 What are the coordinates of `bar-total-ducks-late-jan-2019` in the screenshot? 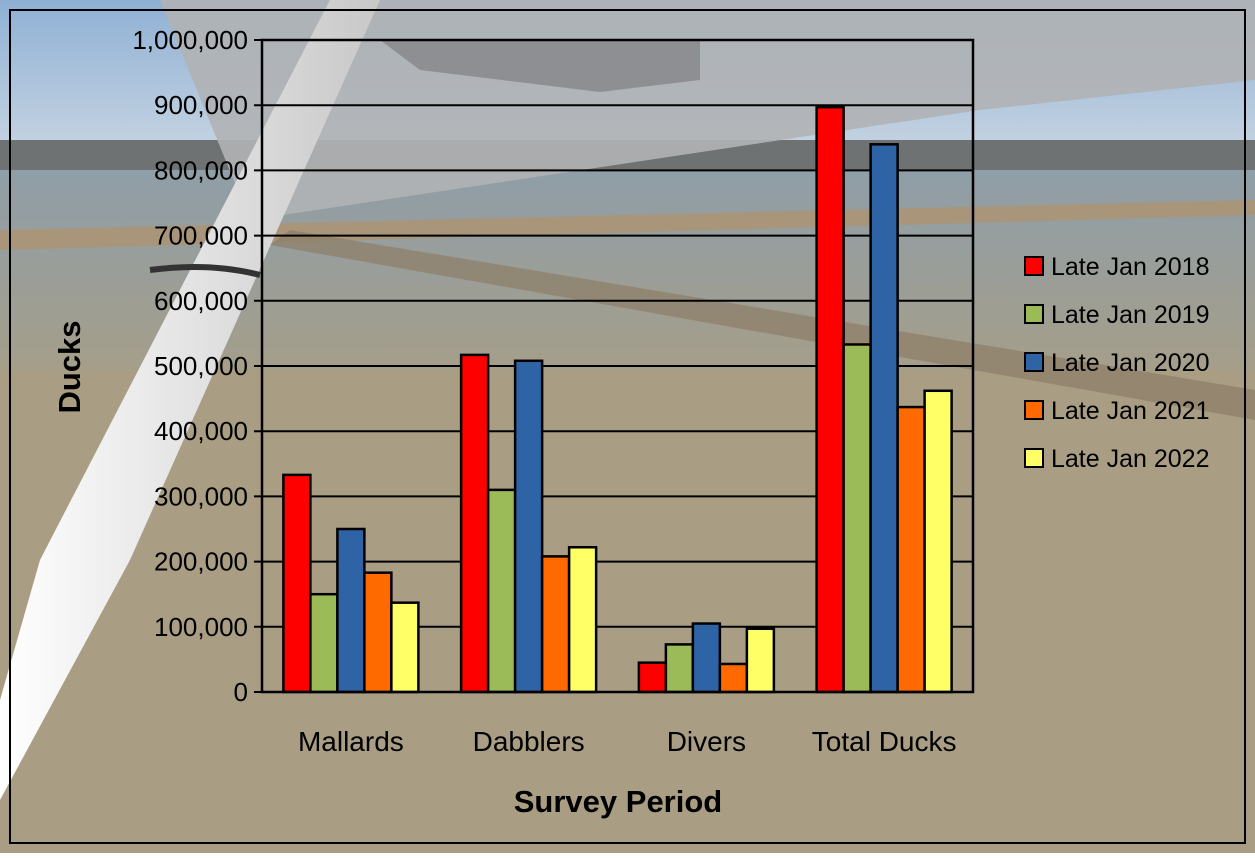 It's located at (857, 518).